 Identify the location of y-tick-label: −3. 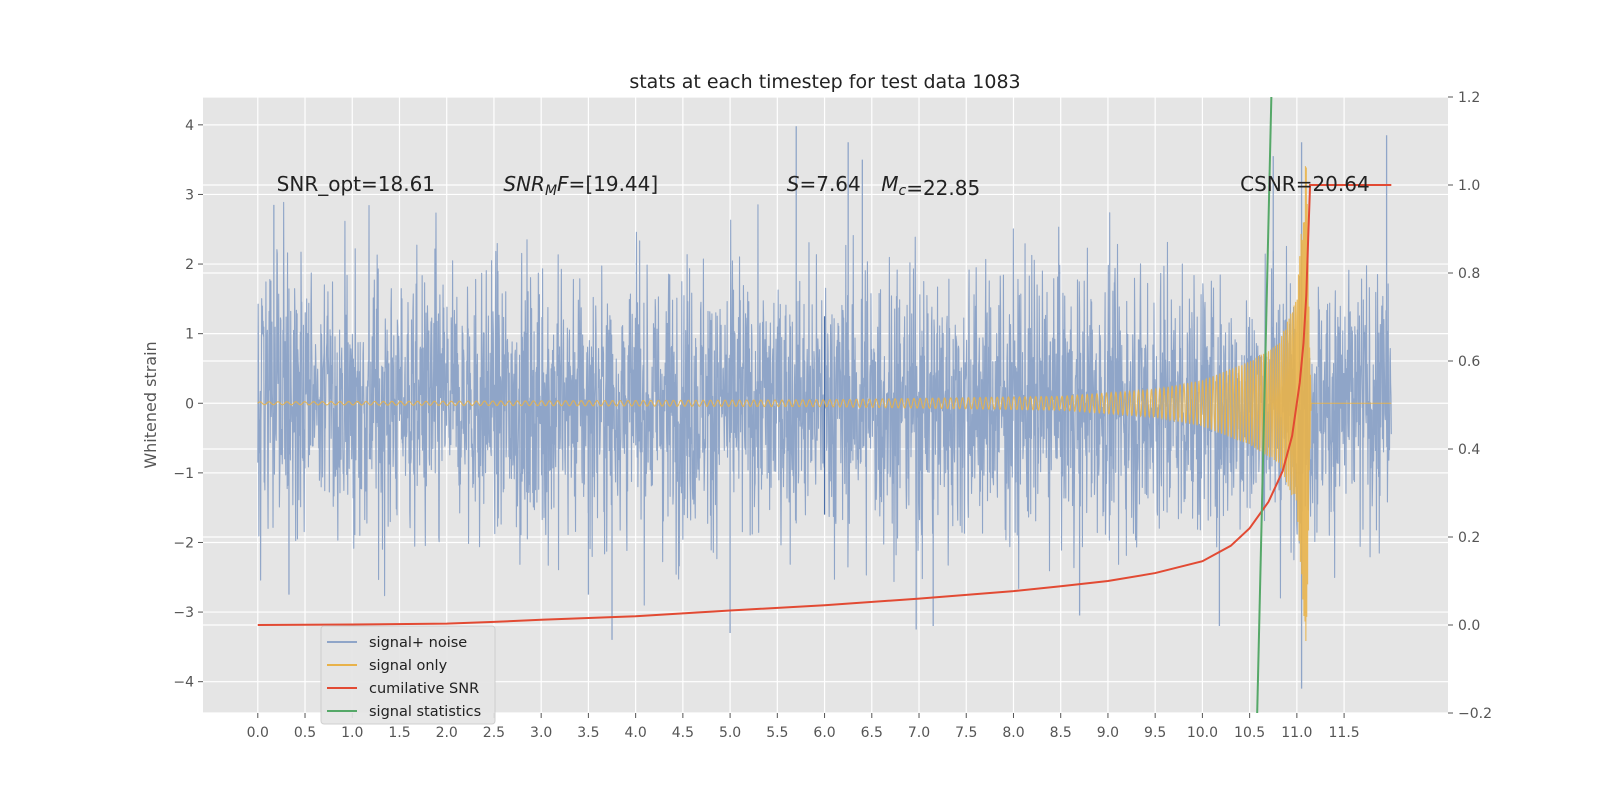
(183, 613).